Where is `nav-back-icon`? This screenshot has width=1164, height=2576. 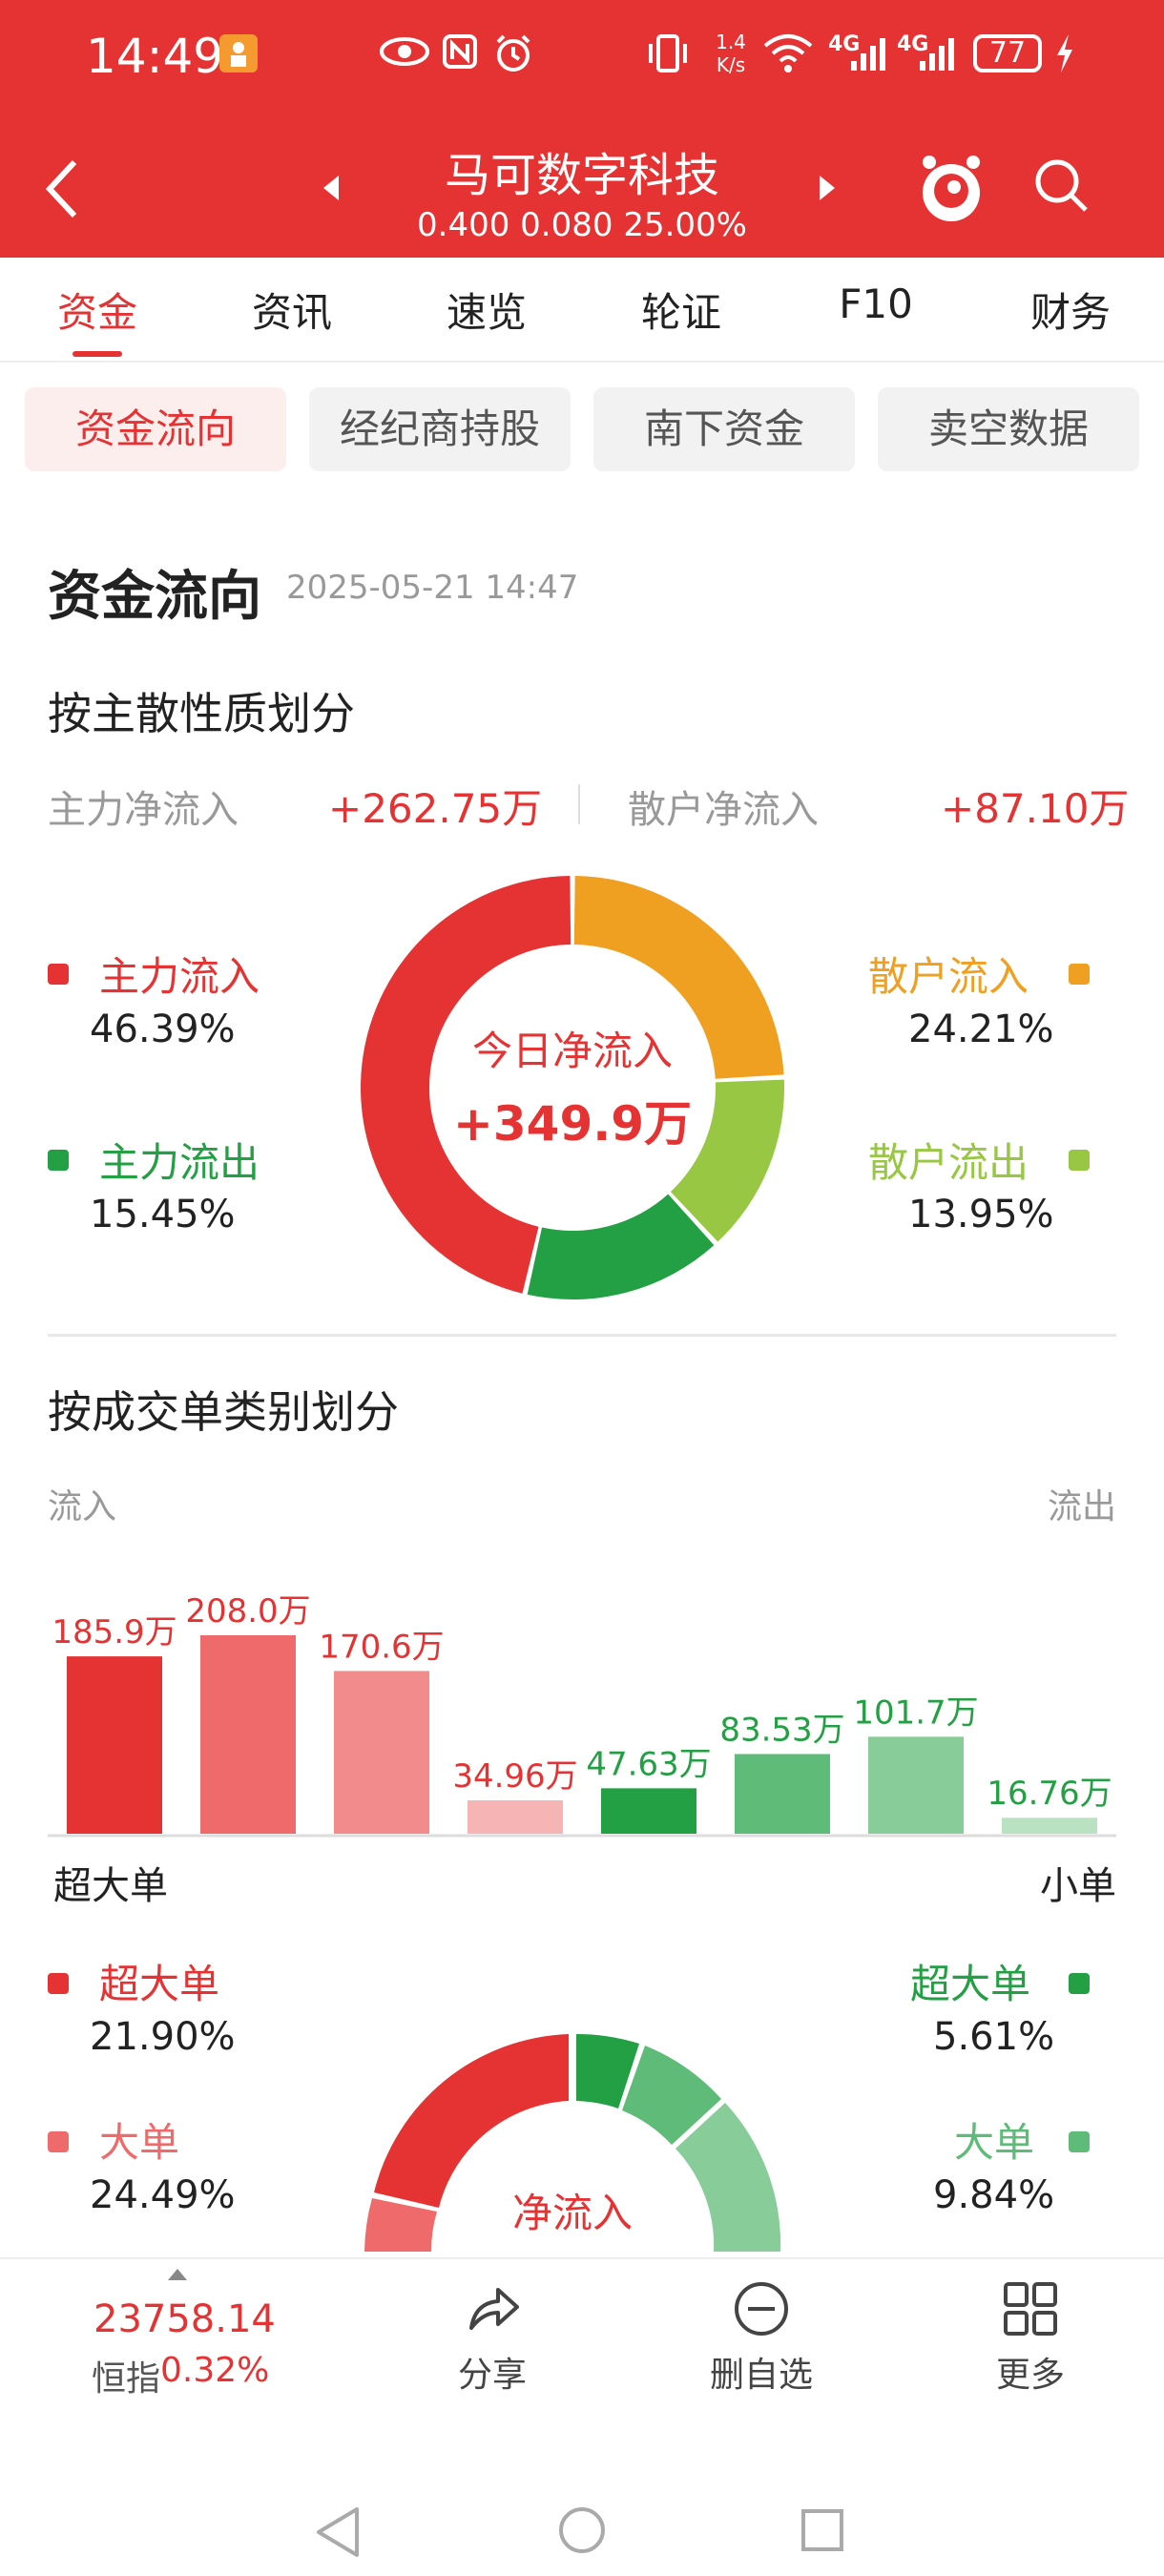
nav-back-icon is located at coordinates (338, 2534).